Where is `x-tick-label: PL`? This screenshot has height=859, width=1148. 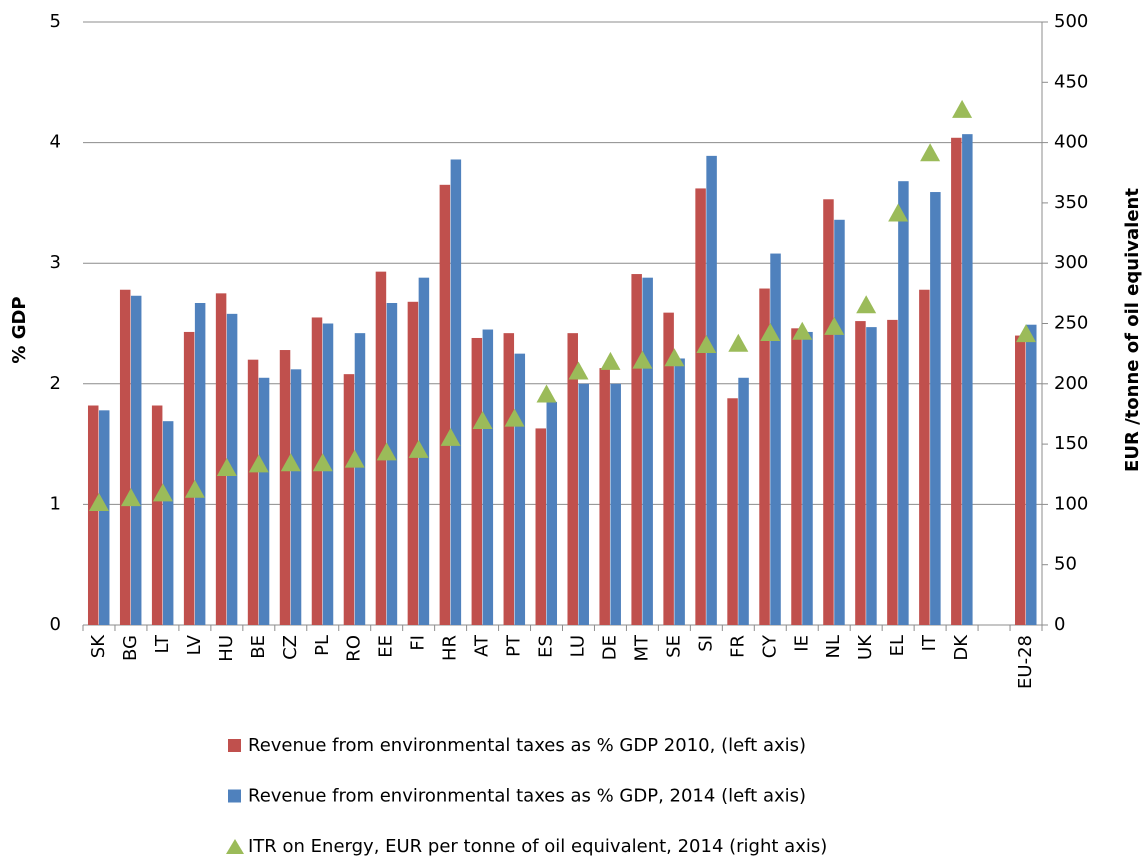
x-tick-label: PL is located at coordinates (322, 645).